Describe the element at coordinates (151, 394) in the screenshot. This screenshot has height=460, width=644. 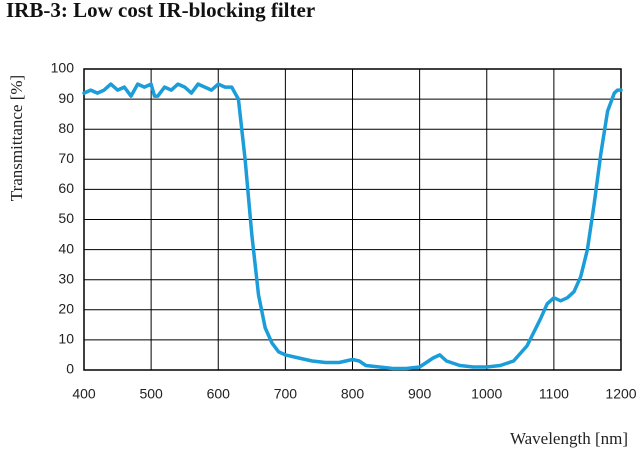
I see `x-tick-label: 500` at that location.